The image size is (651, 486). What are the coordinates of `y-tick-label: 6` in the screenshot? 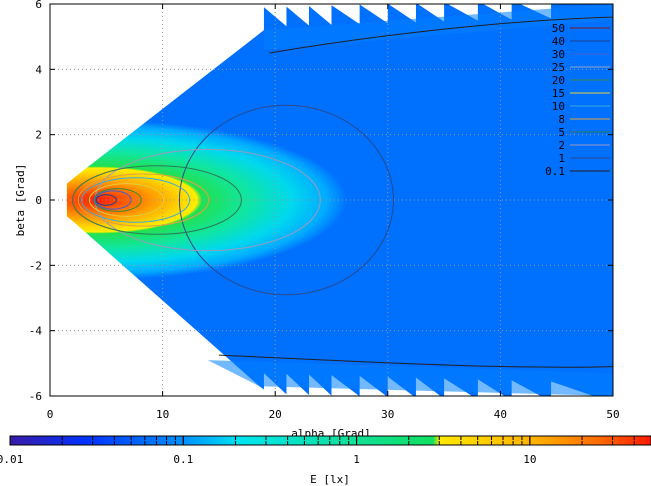 It's located at (38, 5).